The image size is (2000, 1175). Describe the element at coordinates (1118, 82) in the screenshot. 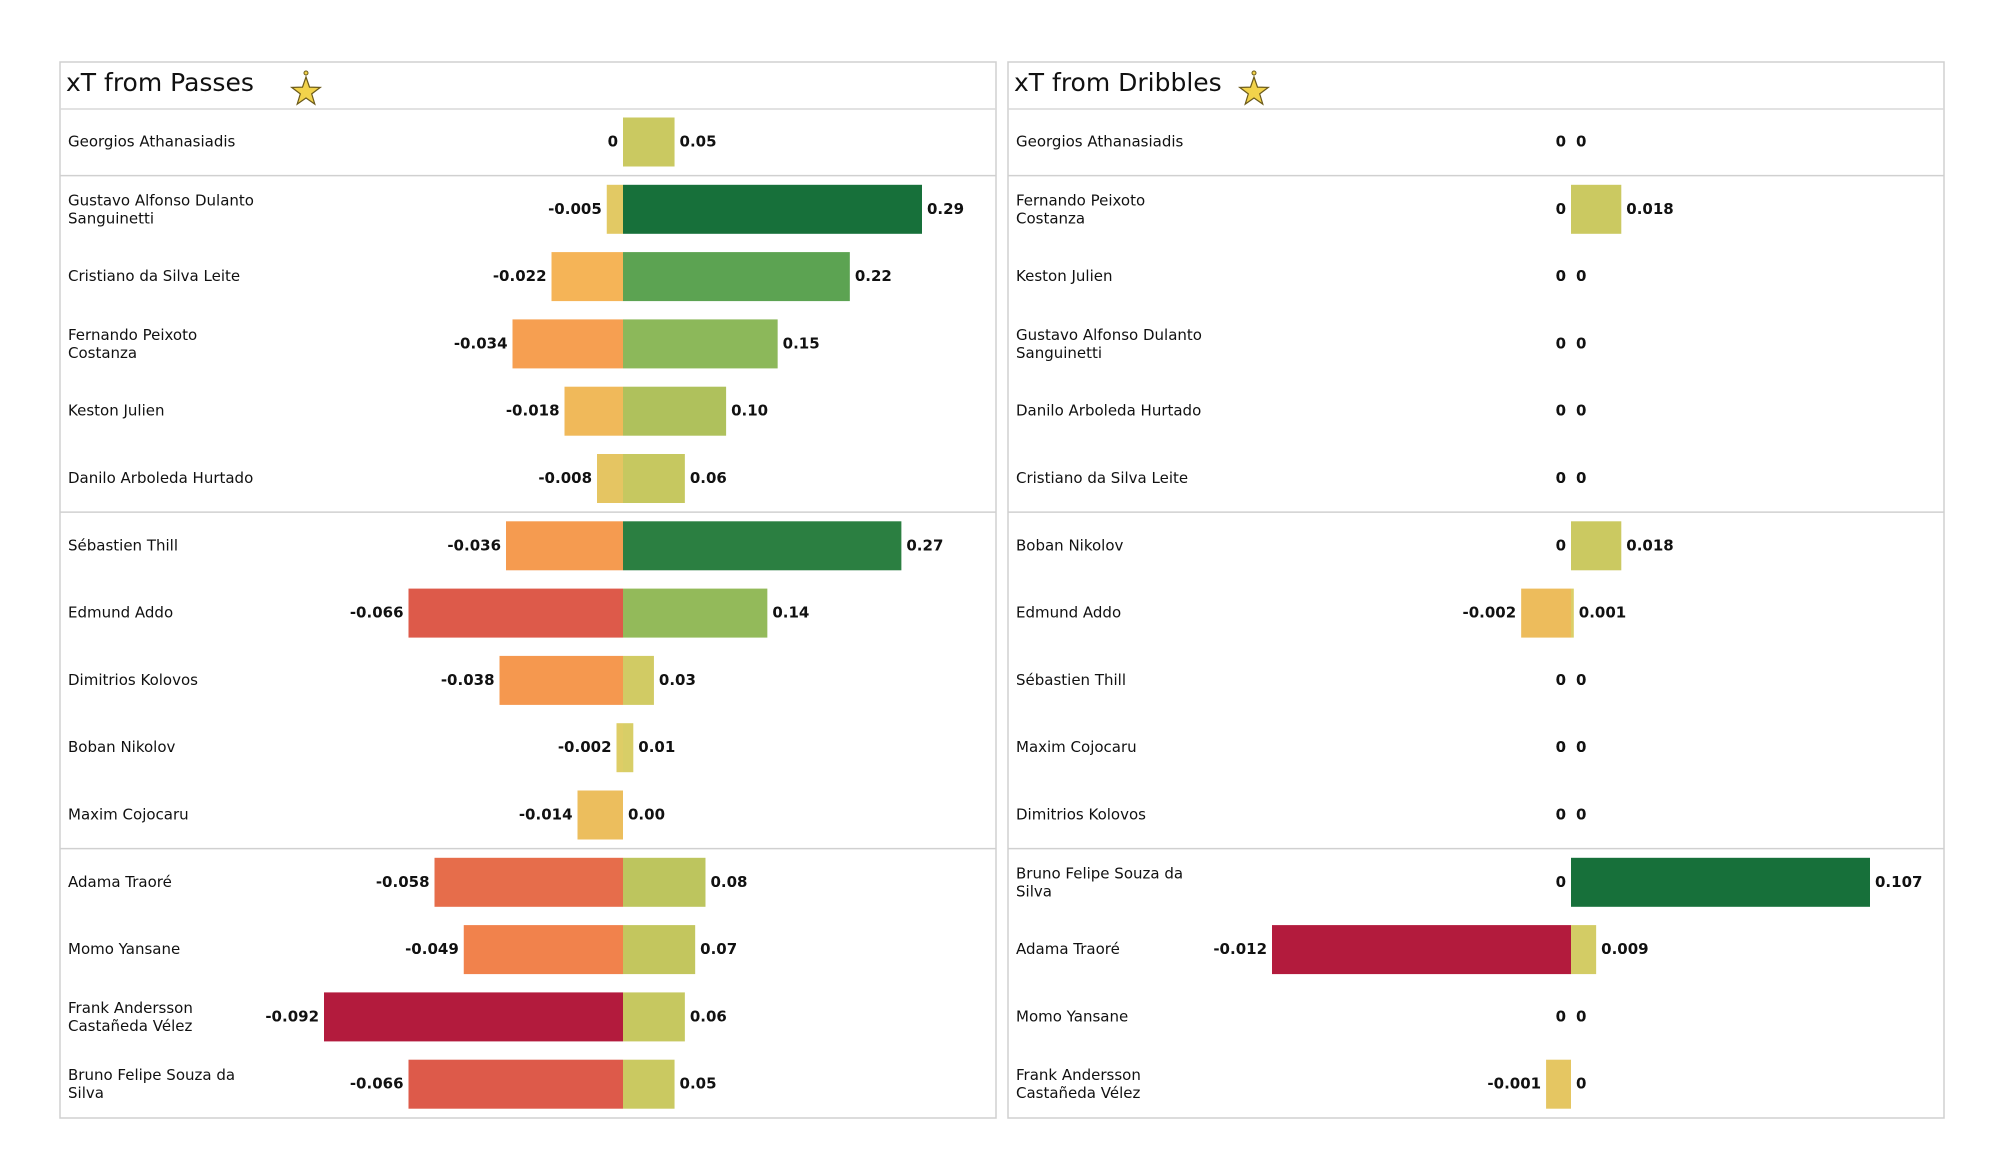

I see `panel-title: xT from Dribbles` at that location.